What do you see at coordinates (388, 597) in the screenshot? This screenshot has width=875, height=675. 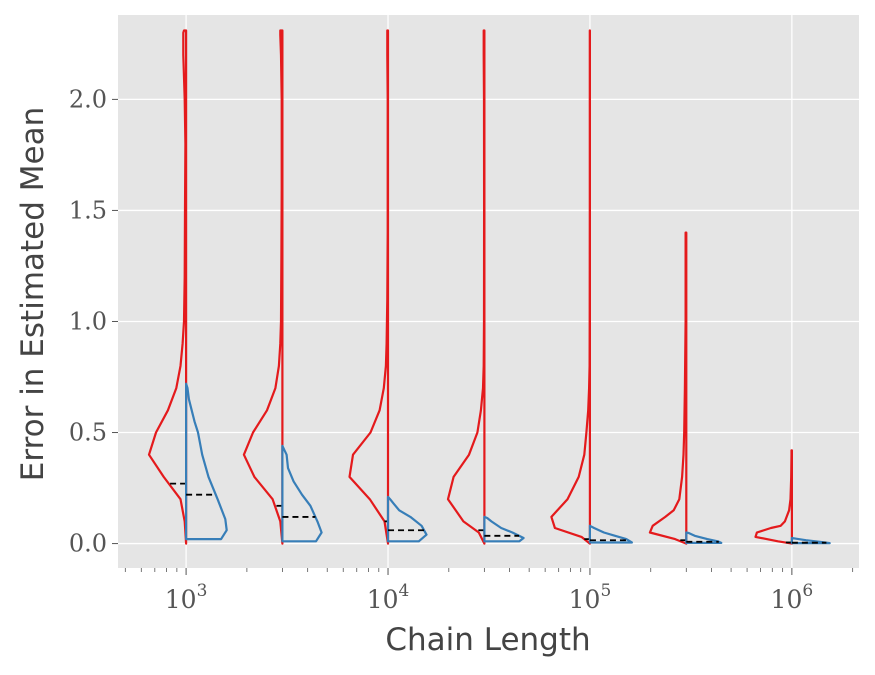 I see `x-tick-label: 10⁴` at bounding box center [388, 597].